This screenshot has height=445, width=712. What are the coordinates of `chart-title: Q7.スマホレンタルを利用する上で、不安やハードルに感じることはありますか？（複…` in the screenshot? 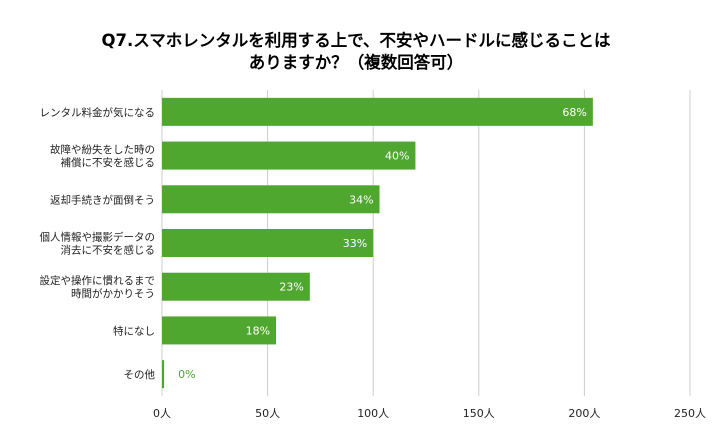 It's located at (356, 51).